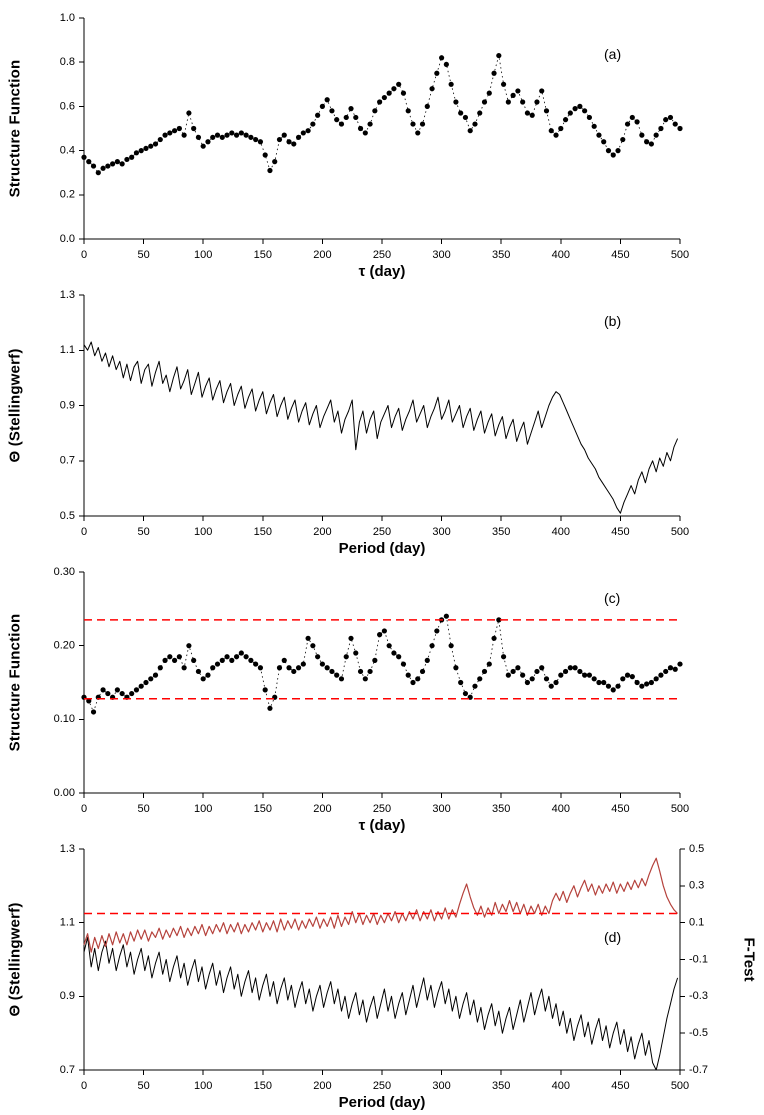  I want to click on panel-a-y-axis-label: Structure Function, so click(15, 128).